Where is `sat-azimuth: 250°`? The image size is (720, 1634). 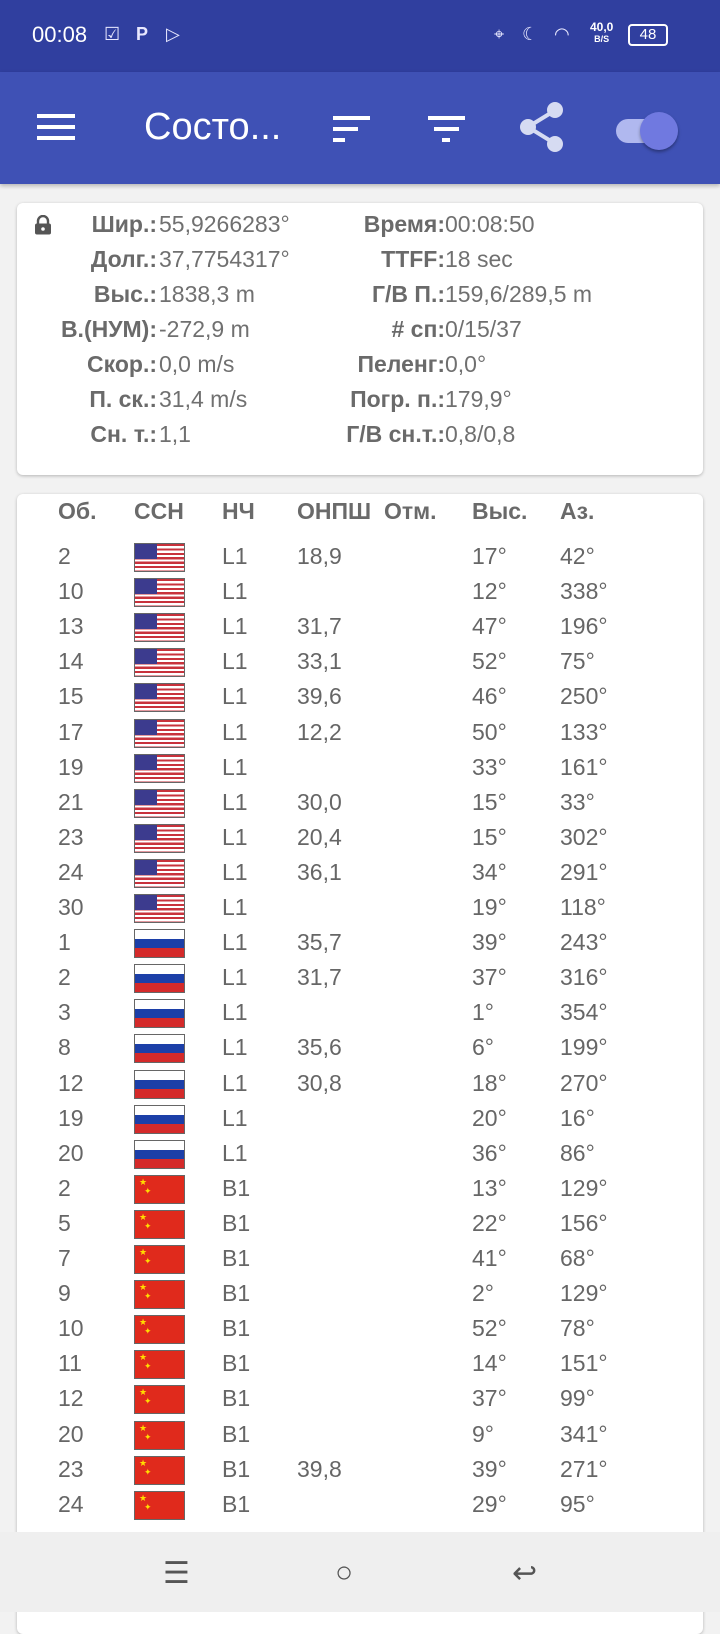 sat-azimuth: 250° is located at coordinates (584, 696).